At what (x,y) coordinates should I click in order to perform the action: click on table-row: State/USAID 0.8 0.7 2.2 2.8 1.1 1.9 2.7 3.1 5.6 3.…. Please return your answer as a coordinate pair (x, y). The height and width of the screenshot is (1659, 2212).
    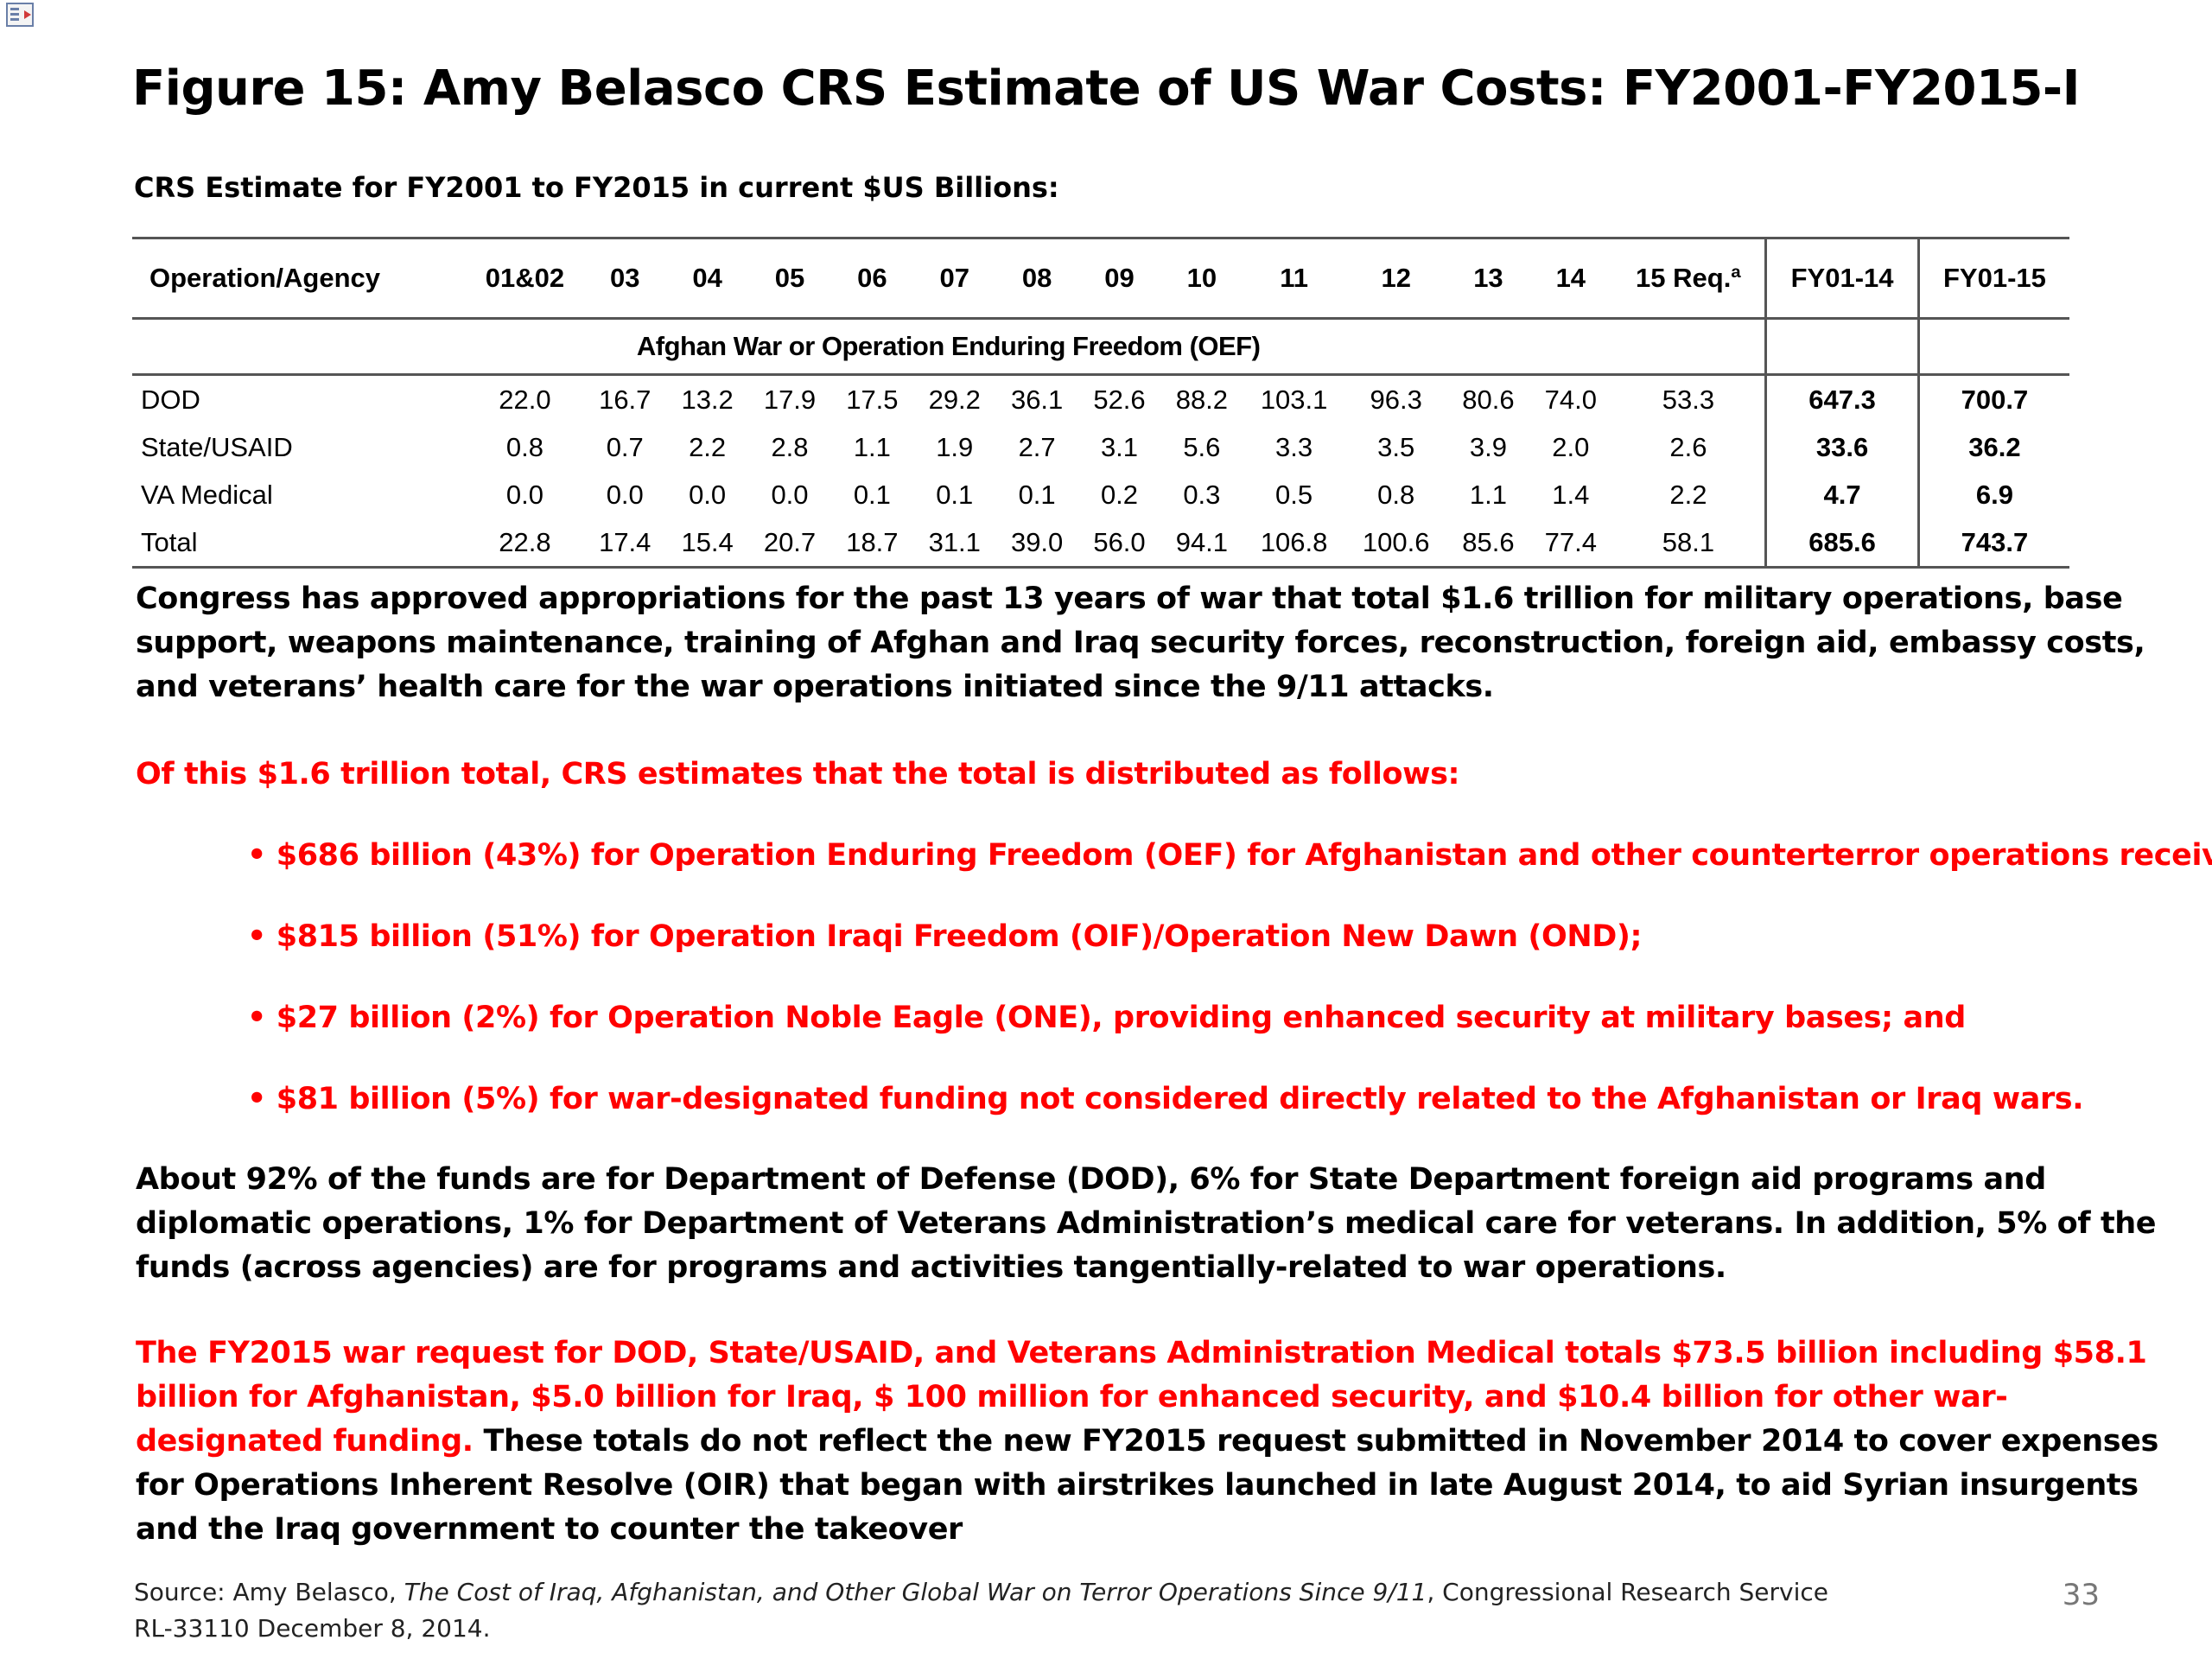
    Looking at the image, I should click on (1100, 447).